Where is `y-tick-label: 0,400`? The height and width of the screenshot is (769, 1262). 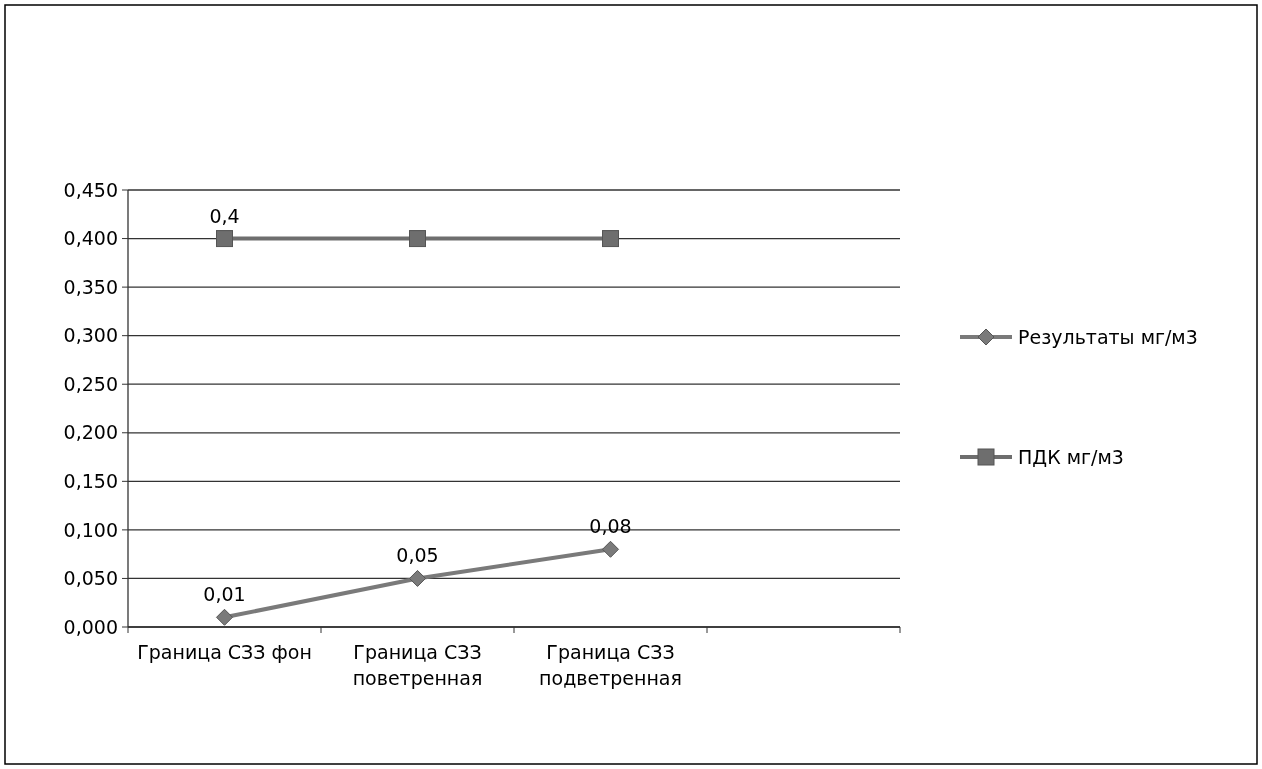 y-tick-label: 0,400 is located at coordinates (90, 238).